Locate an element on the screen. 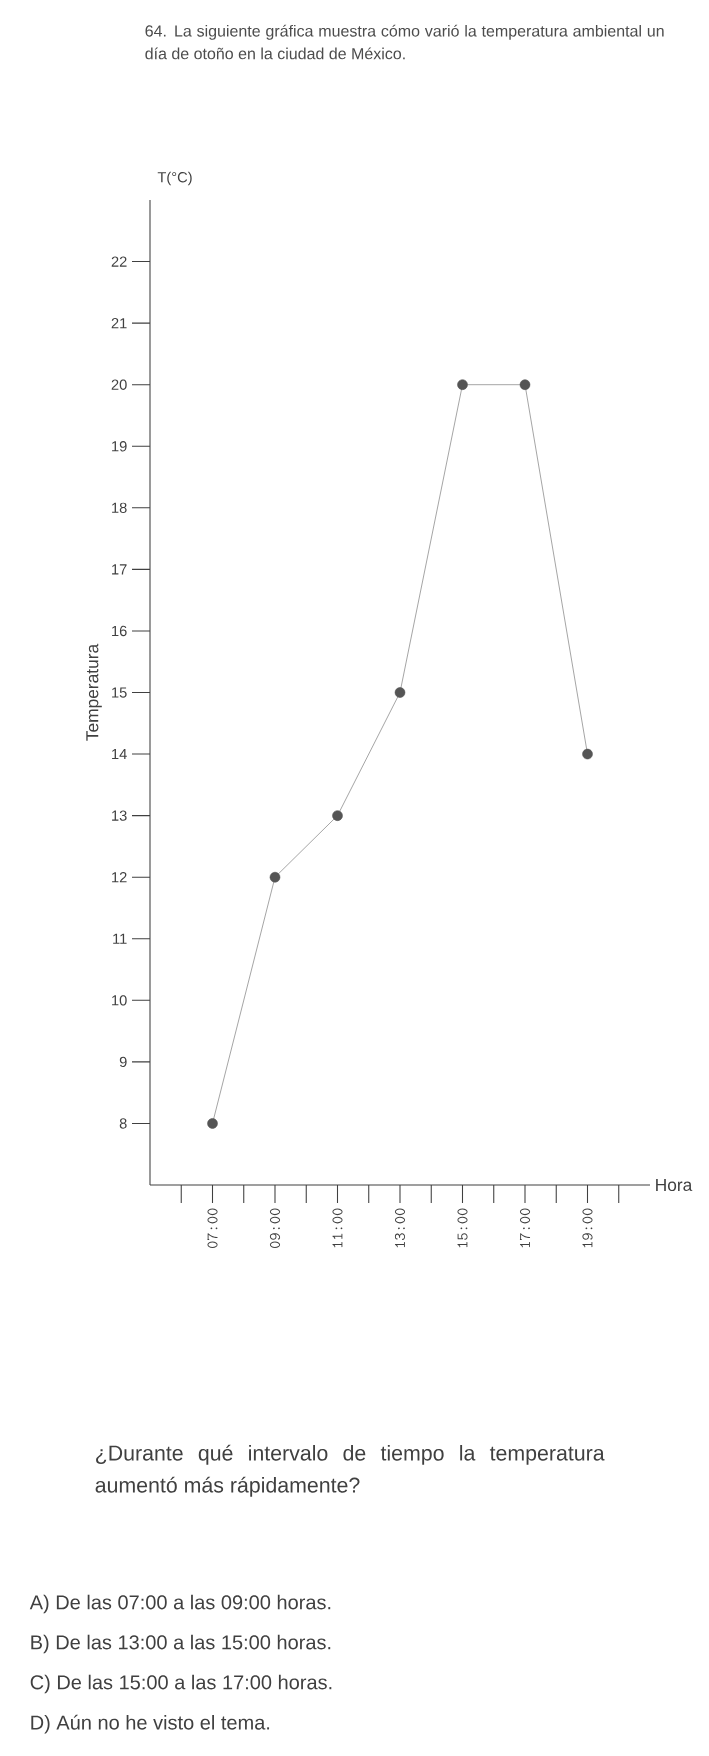  text: A) De las 07:00 a las 09:00 horas. is located at coordinates (180, 1604).